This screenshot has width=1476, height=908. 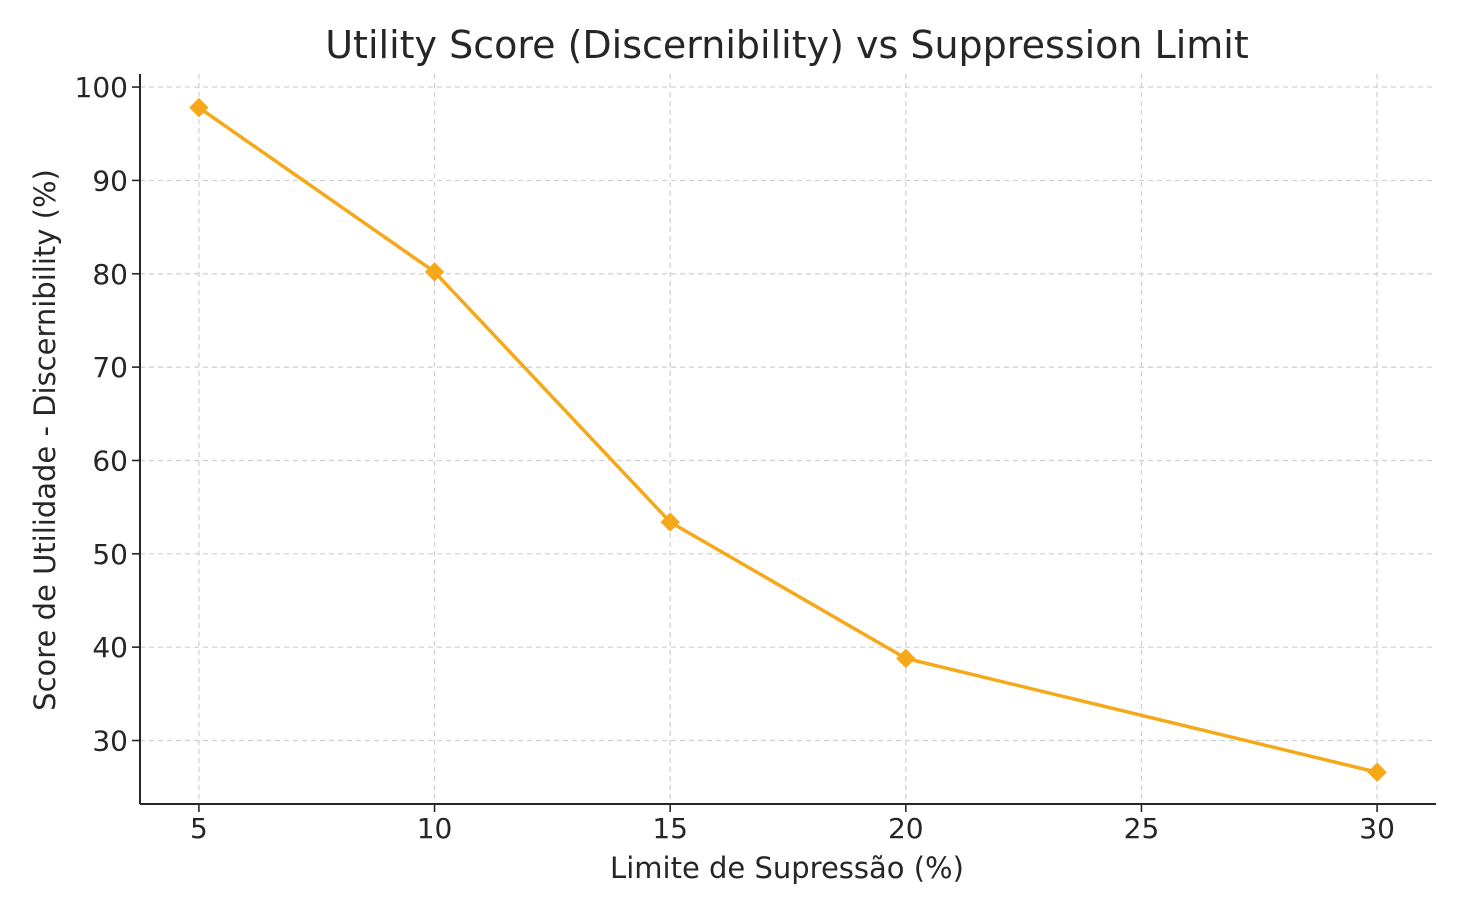 What do you see at coordinates (110, 460) in the screenshot?
I see `y-tick-label: 60` at bounding box center [110, 460].